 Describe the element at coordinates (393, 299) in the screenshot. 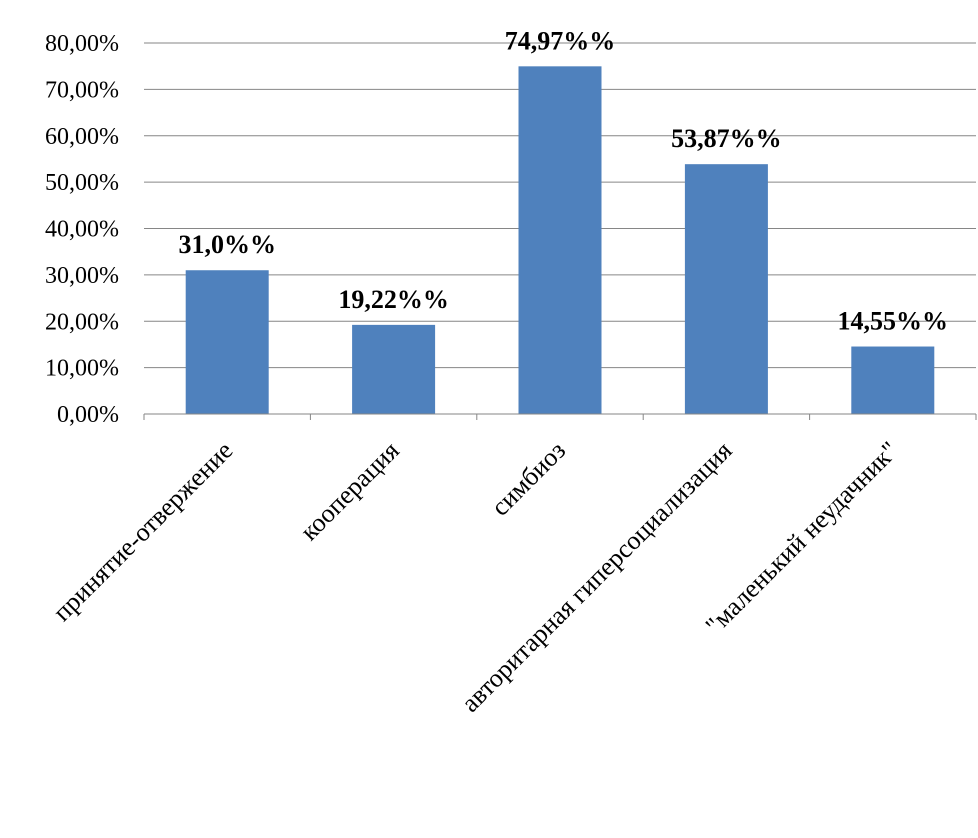

I see `data-label: 19,22%%` at that location.